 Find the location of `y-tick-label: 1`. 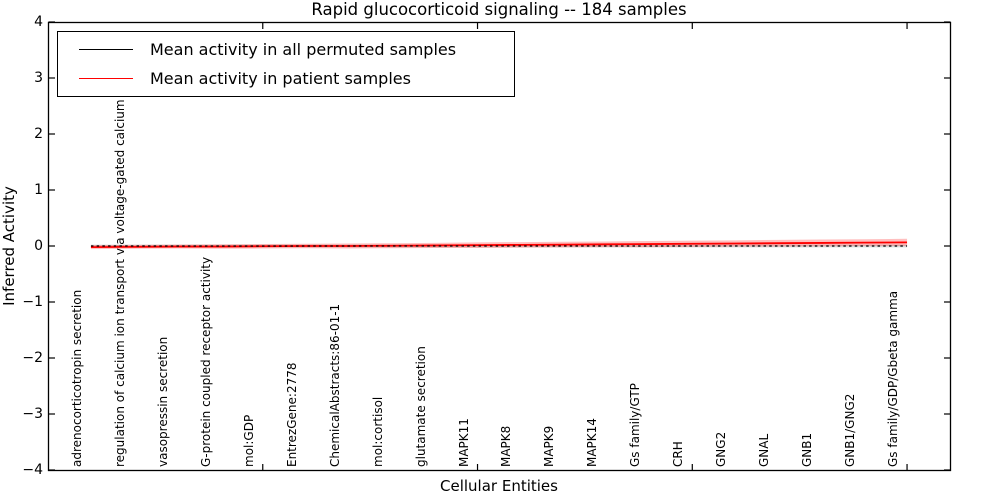

y-tick-label: 1 is located at coordinates (38, 190).